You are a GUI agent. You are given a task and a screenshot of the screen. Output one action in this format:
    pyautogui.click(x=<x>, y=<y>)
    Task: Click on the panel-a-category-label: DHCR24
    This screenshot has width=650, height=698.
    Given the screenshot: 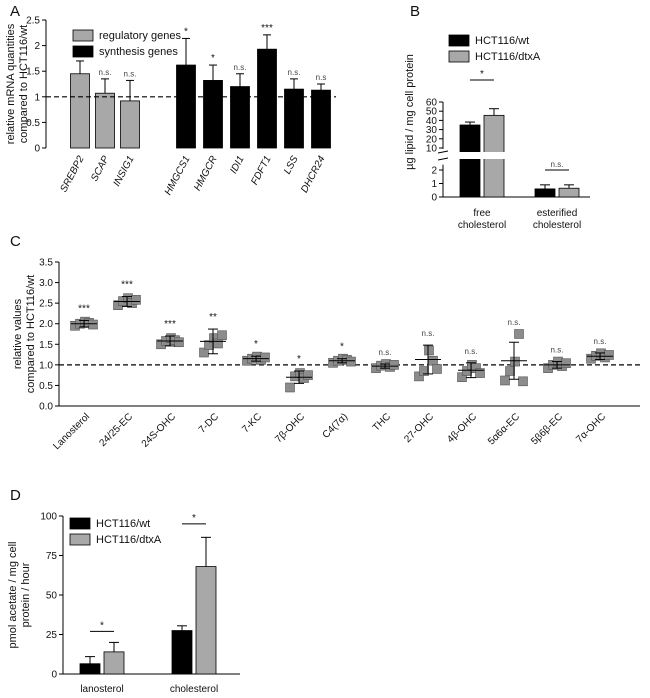 What is the action you would take?
    pyautogui.click(x=313, y=174)
    